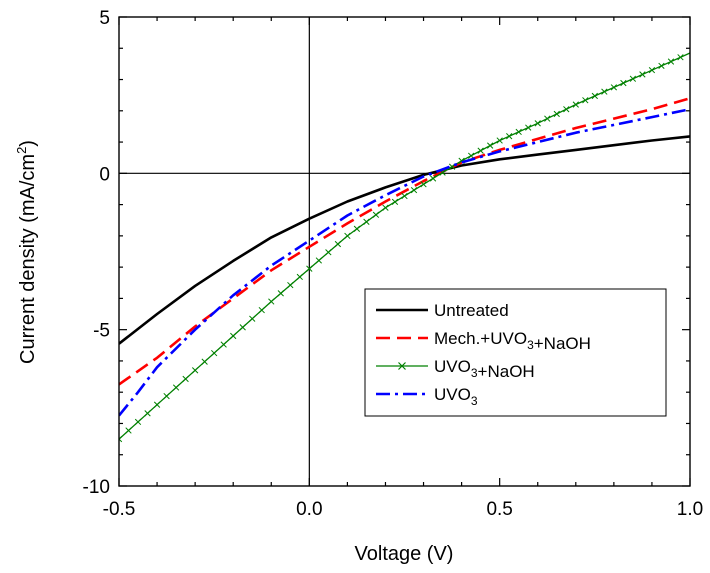 The width and height of the screenshot is (710, 573). I want to click on y-tick-label: 5, so click(104, 18).